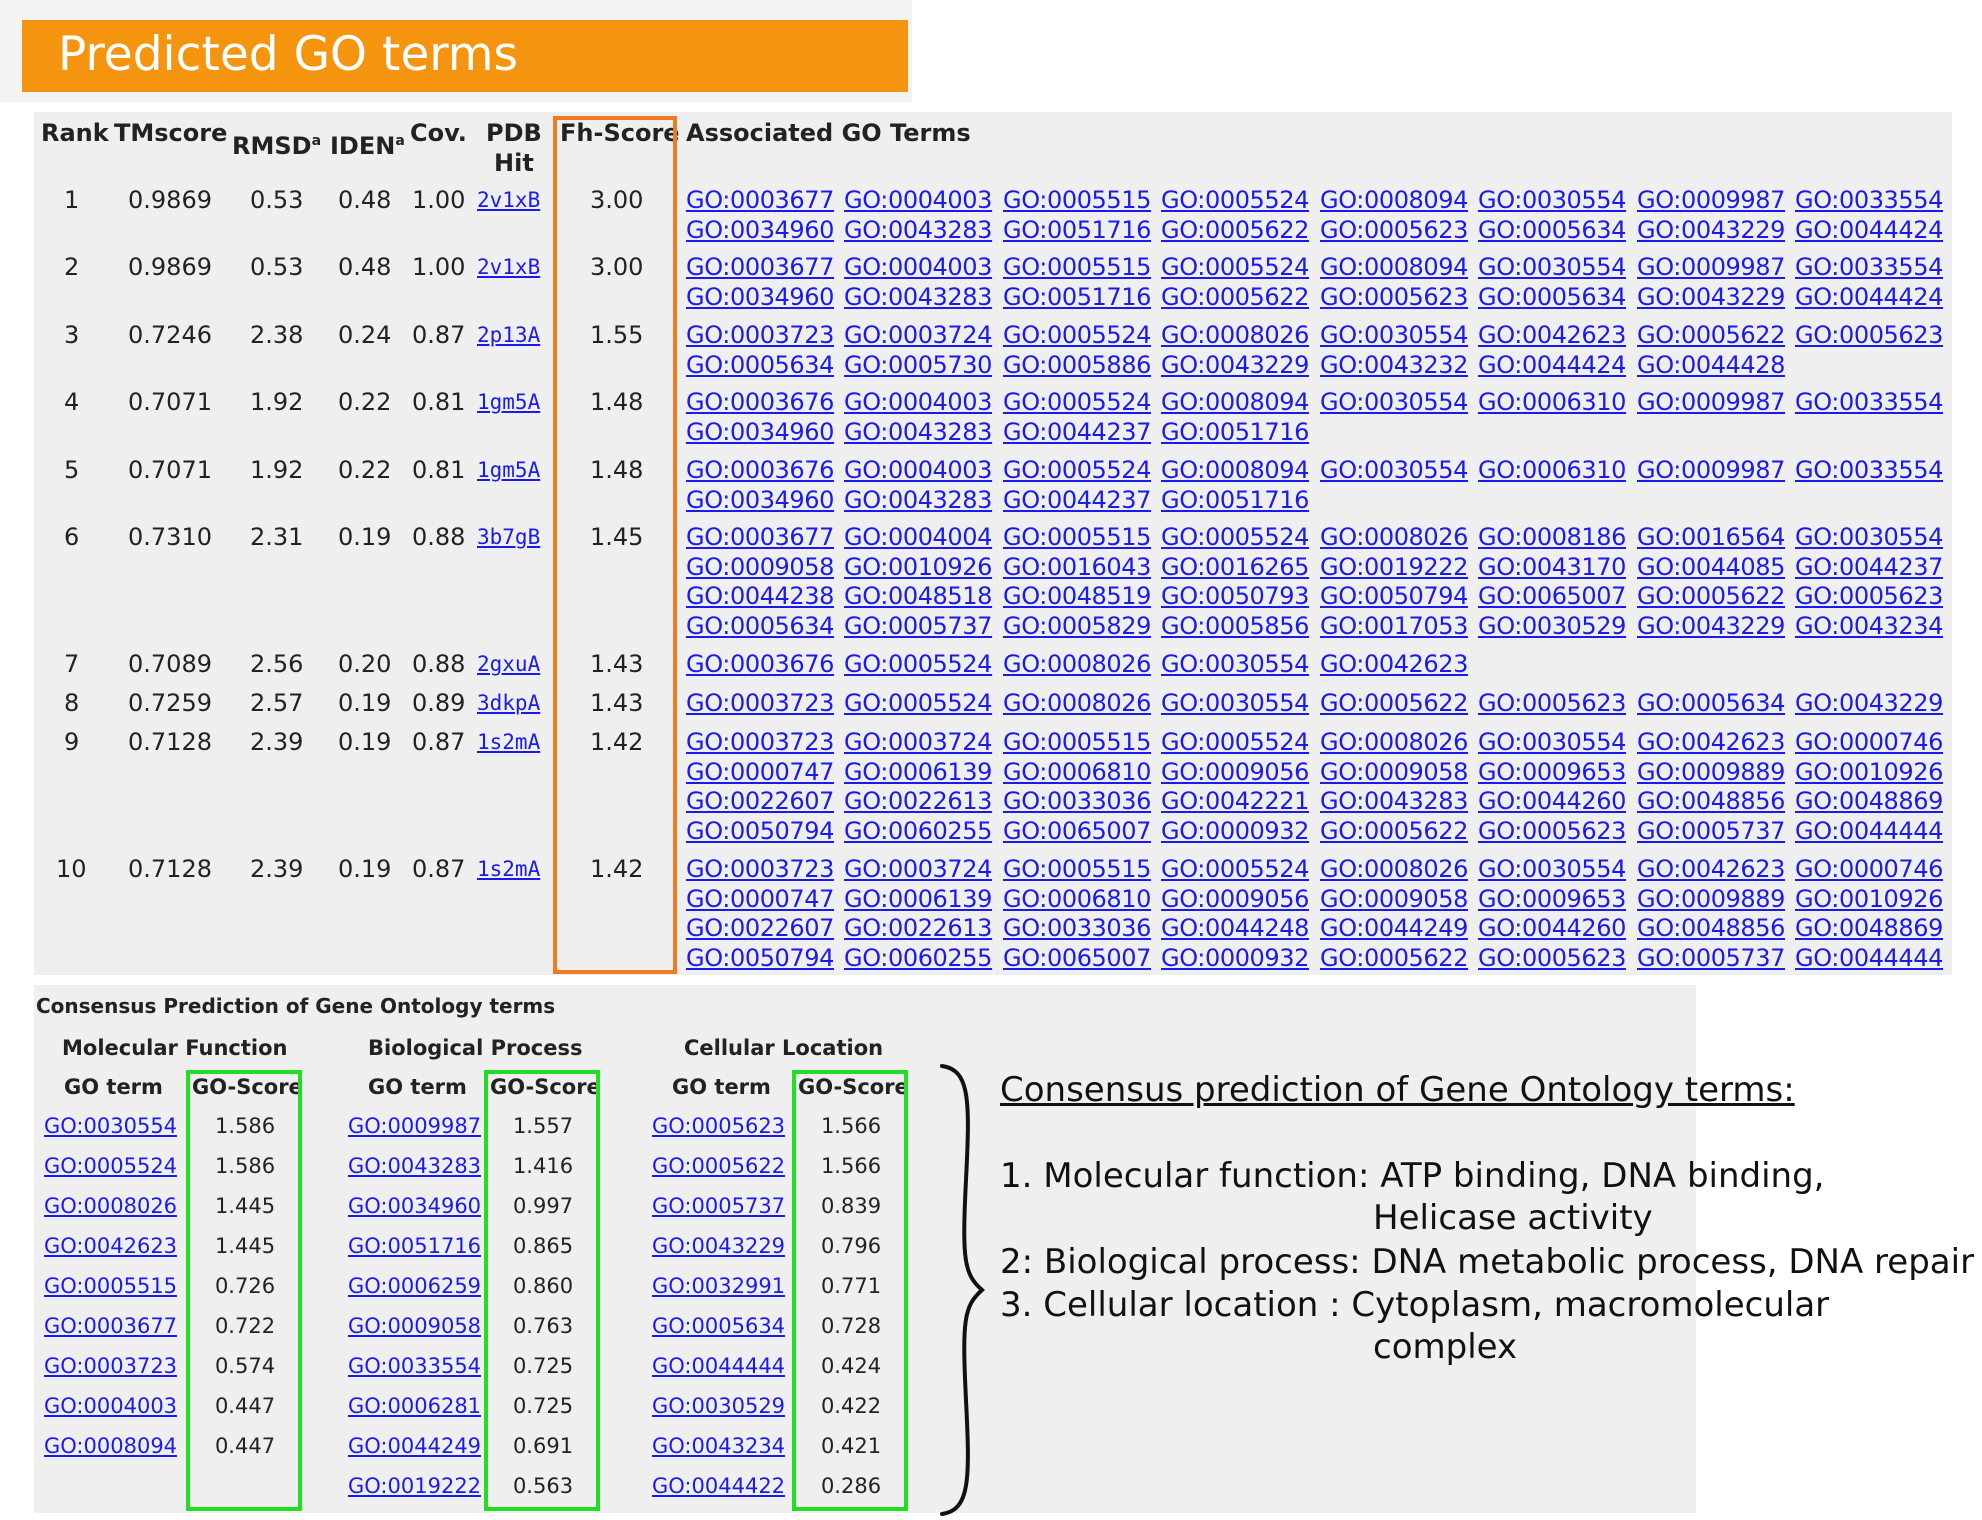 This screenshot has height=1520, width=1982. I want to click on go-term-link: GO:0009653, so click(1552, 771).